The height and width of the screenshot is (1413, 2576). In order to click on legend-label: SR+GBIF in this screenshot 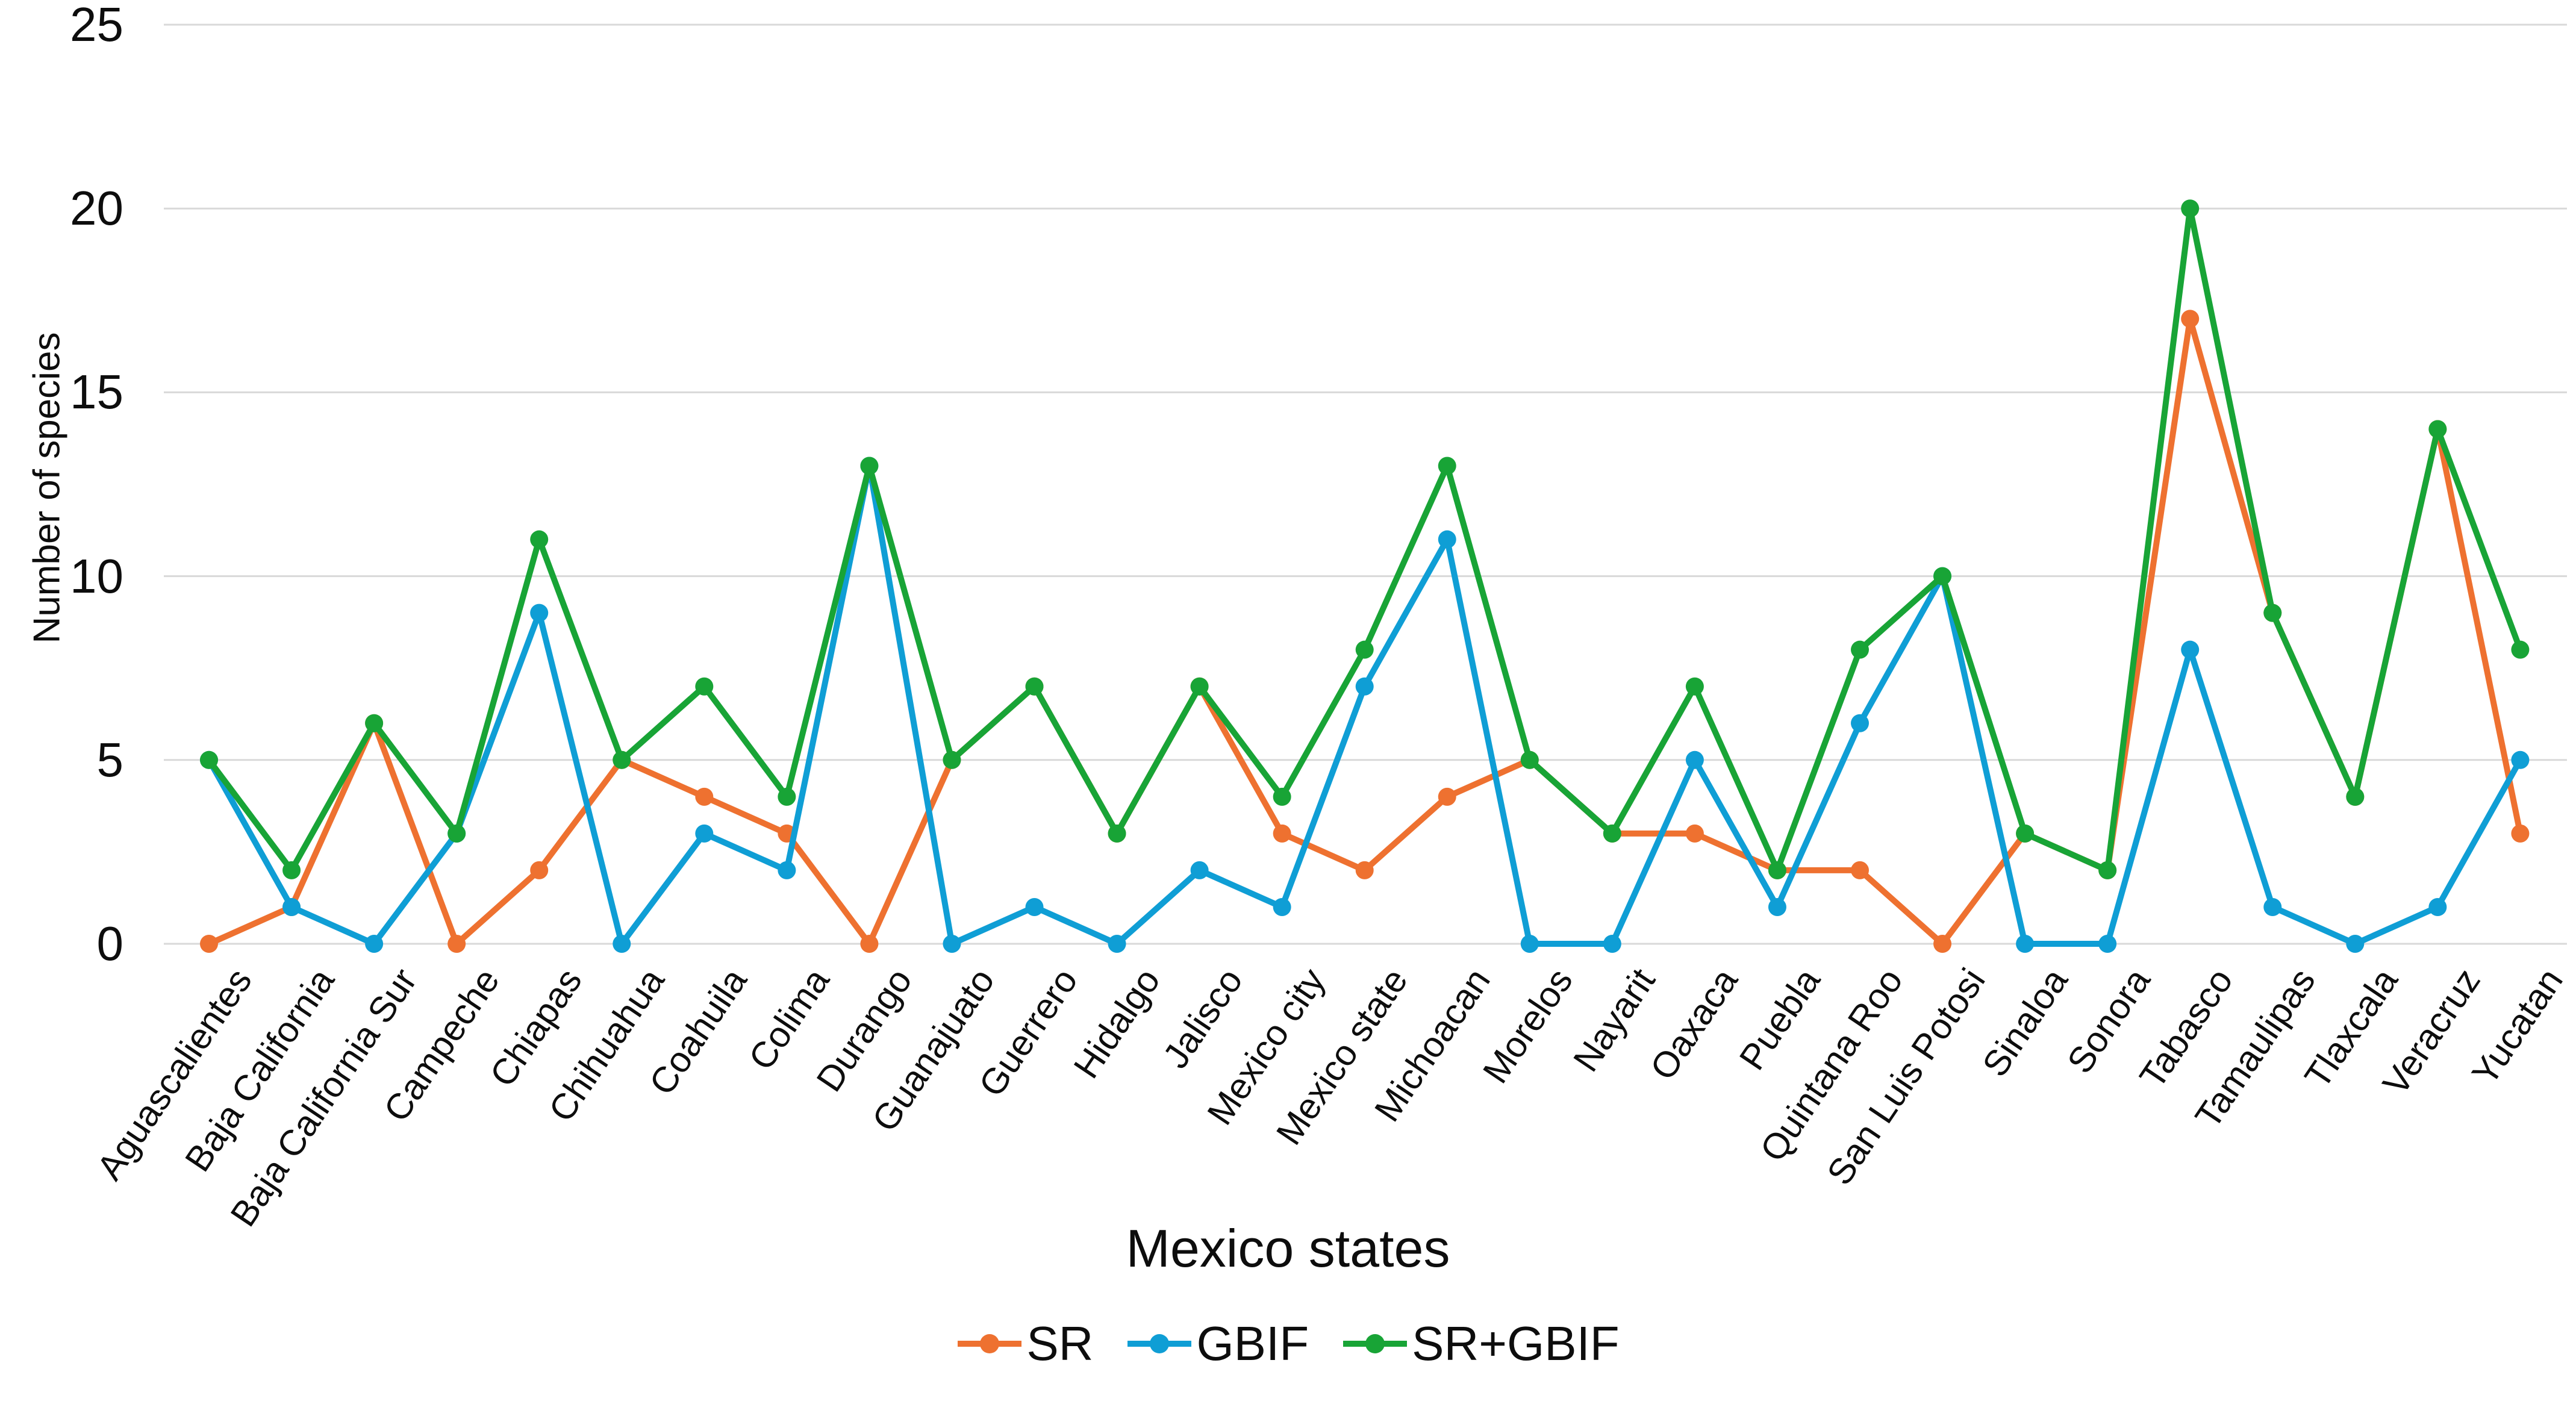, I will do `click(1516, 1343)`.